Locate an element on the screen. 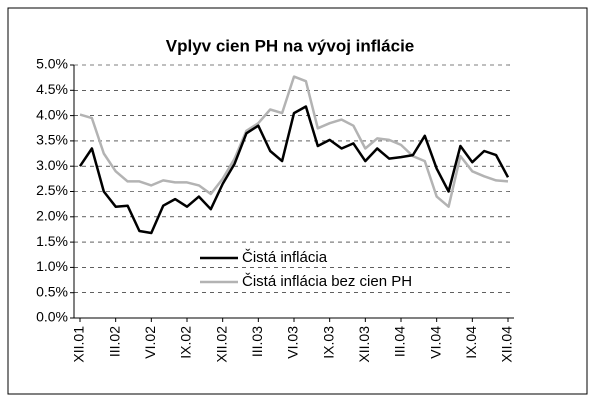  y-tick-label: 5.0% is located at coordinates (52, 64).